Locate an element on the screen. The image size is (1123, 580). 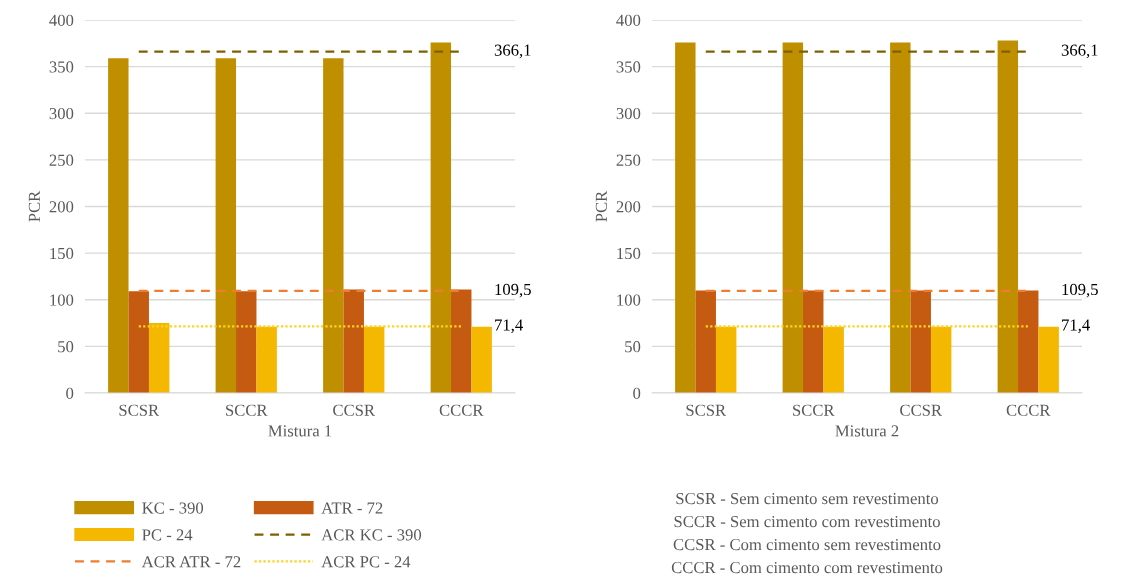
legend-label: ACR KC - 390 is located at coordinates (371, 535).